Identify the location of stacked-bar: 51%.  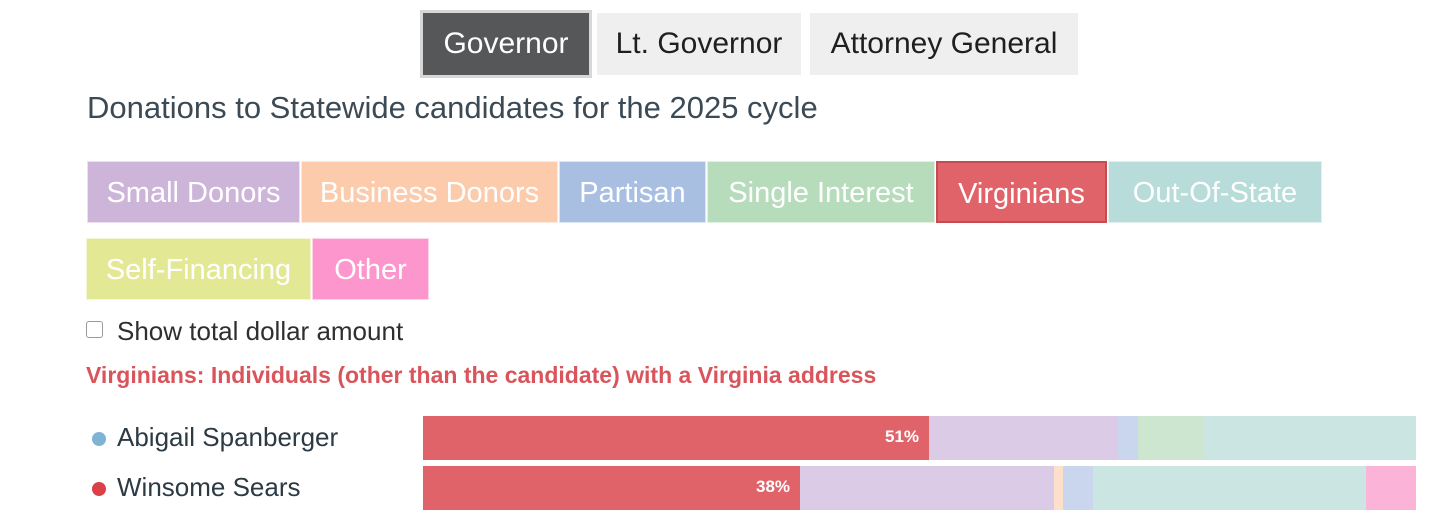
(919, 438).